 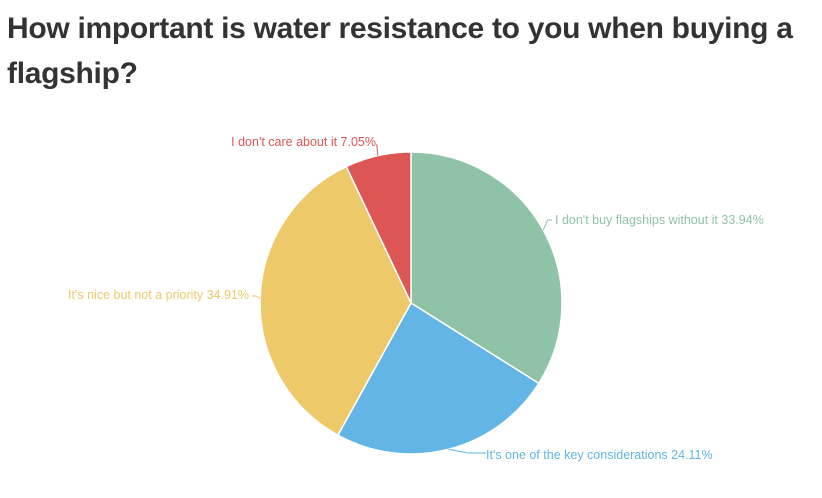 I want to click on slice-label: It's nice but not a priority 34.91%, so click(x=158, y=295).